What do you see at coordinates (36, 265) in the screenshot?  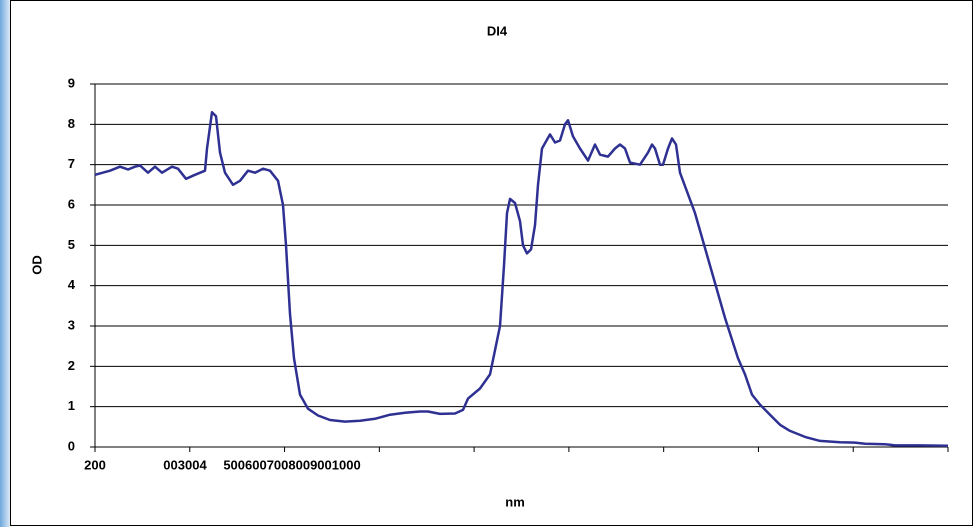 I see `y-axis-label: OD` at bounding box center [36, 265].